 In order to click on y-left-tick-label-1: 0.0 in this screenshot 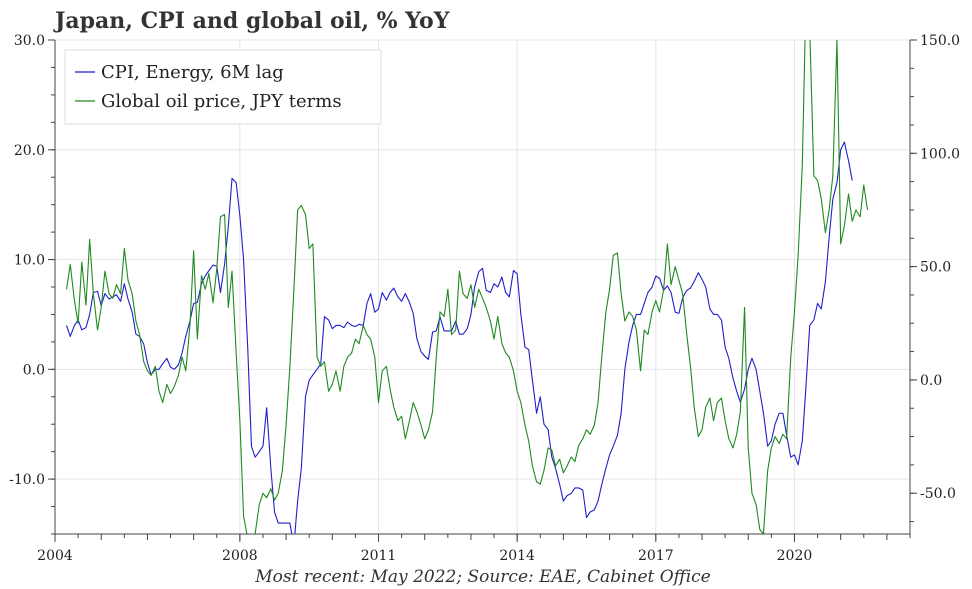, I will do `click(34, 370)`.